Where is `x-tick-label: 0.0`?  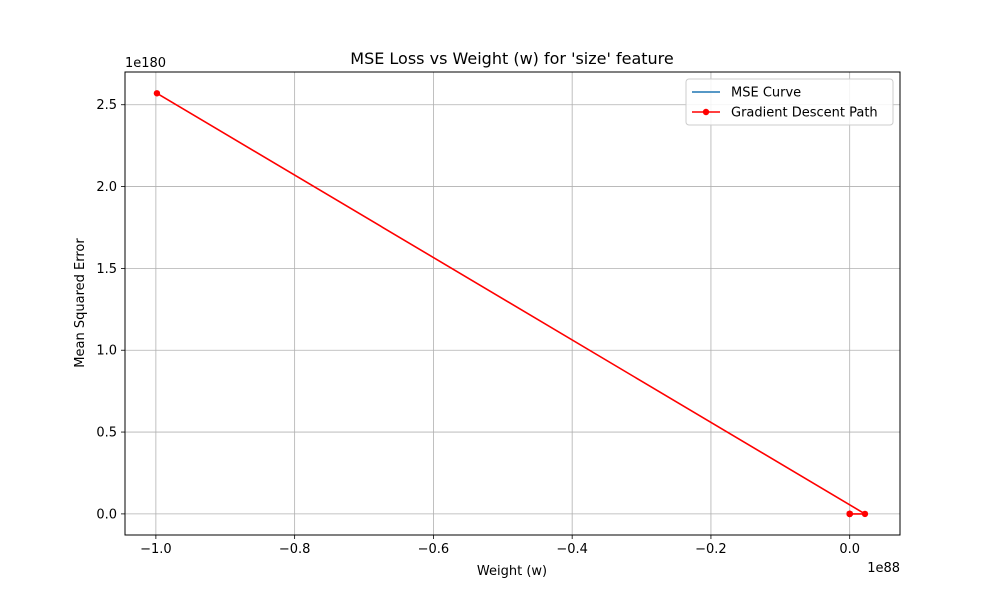 x-tick-label: 0.0 is located at coordinates (849, 549).